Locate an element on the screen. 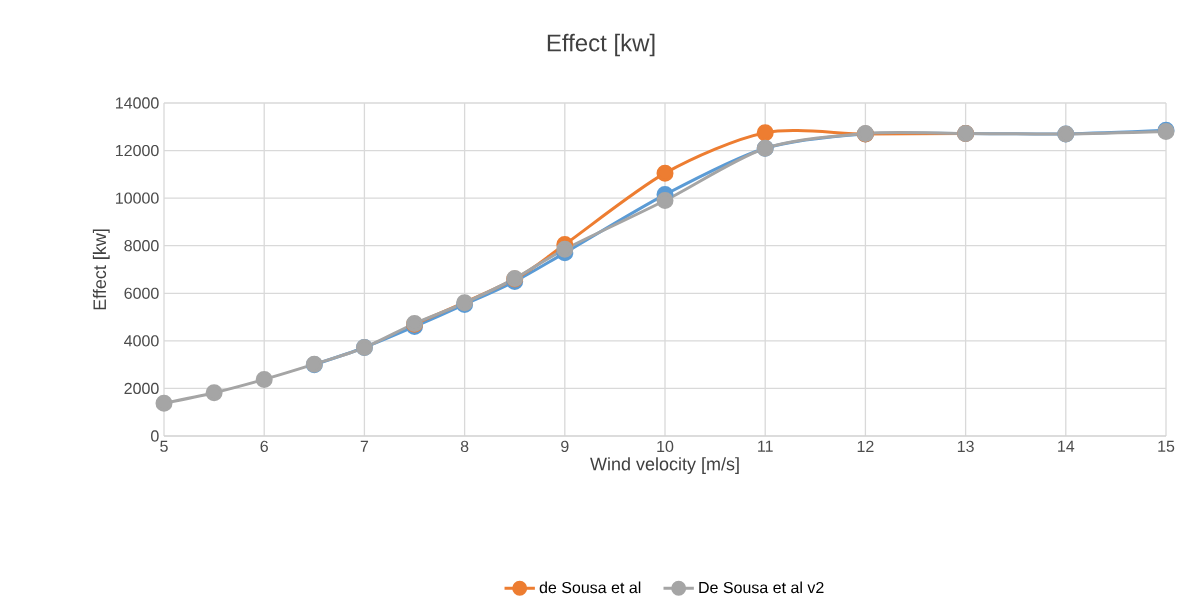 Image resolution: width=1203 pixels, height=612 pixels. y-tick-label: 0 is located at coordinates (155, 436).